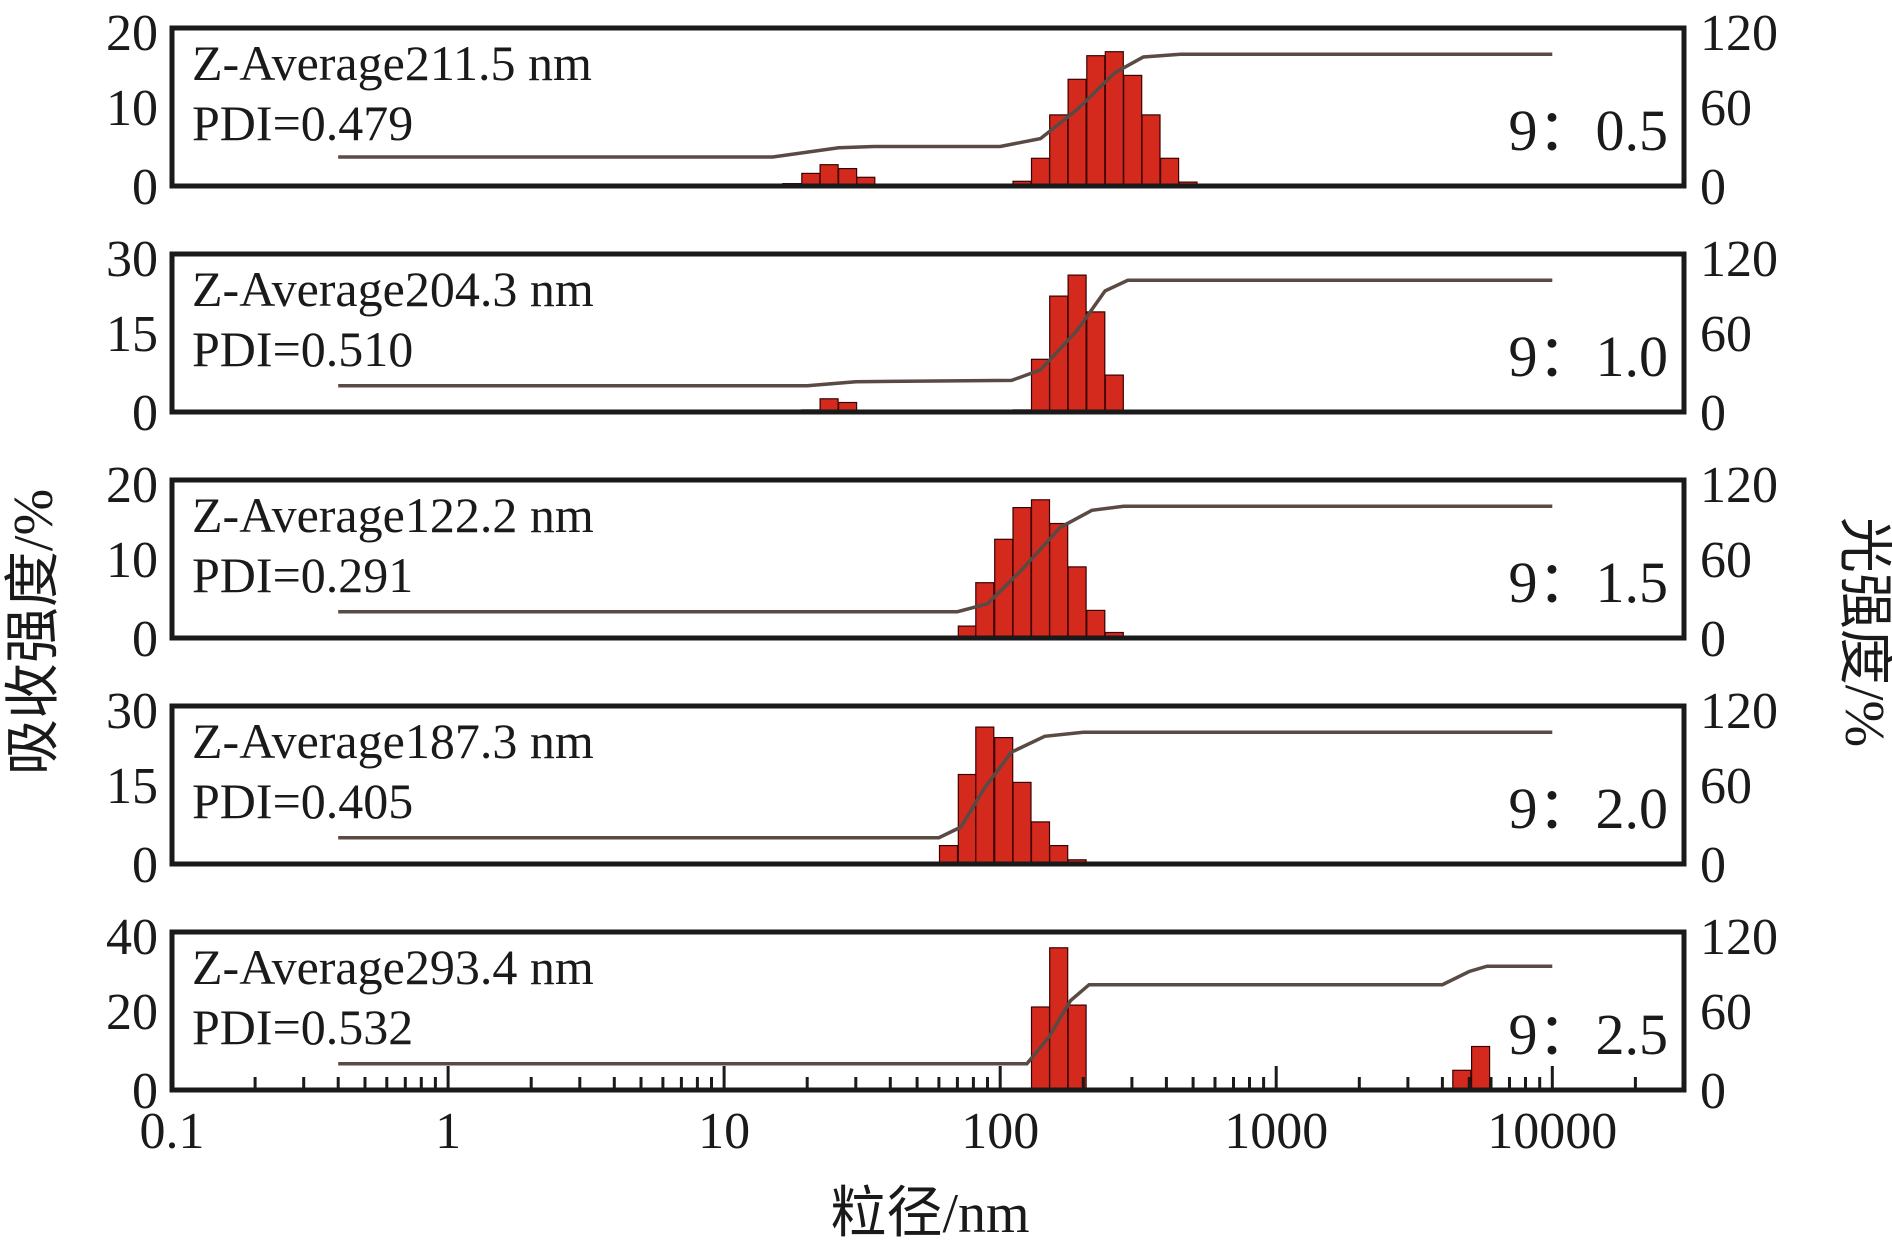 The width and height of the screenshot is (1892, 1248). I want to click on right-tick-p3-3: 0, so click(1713, 639).